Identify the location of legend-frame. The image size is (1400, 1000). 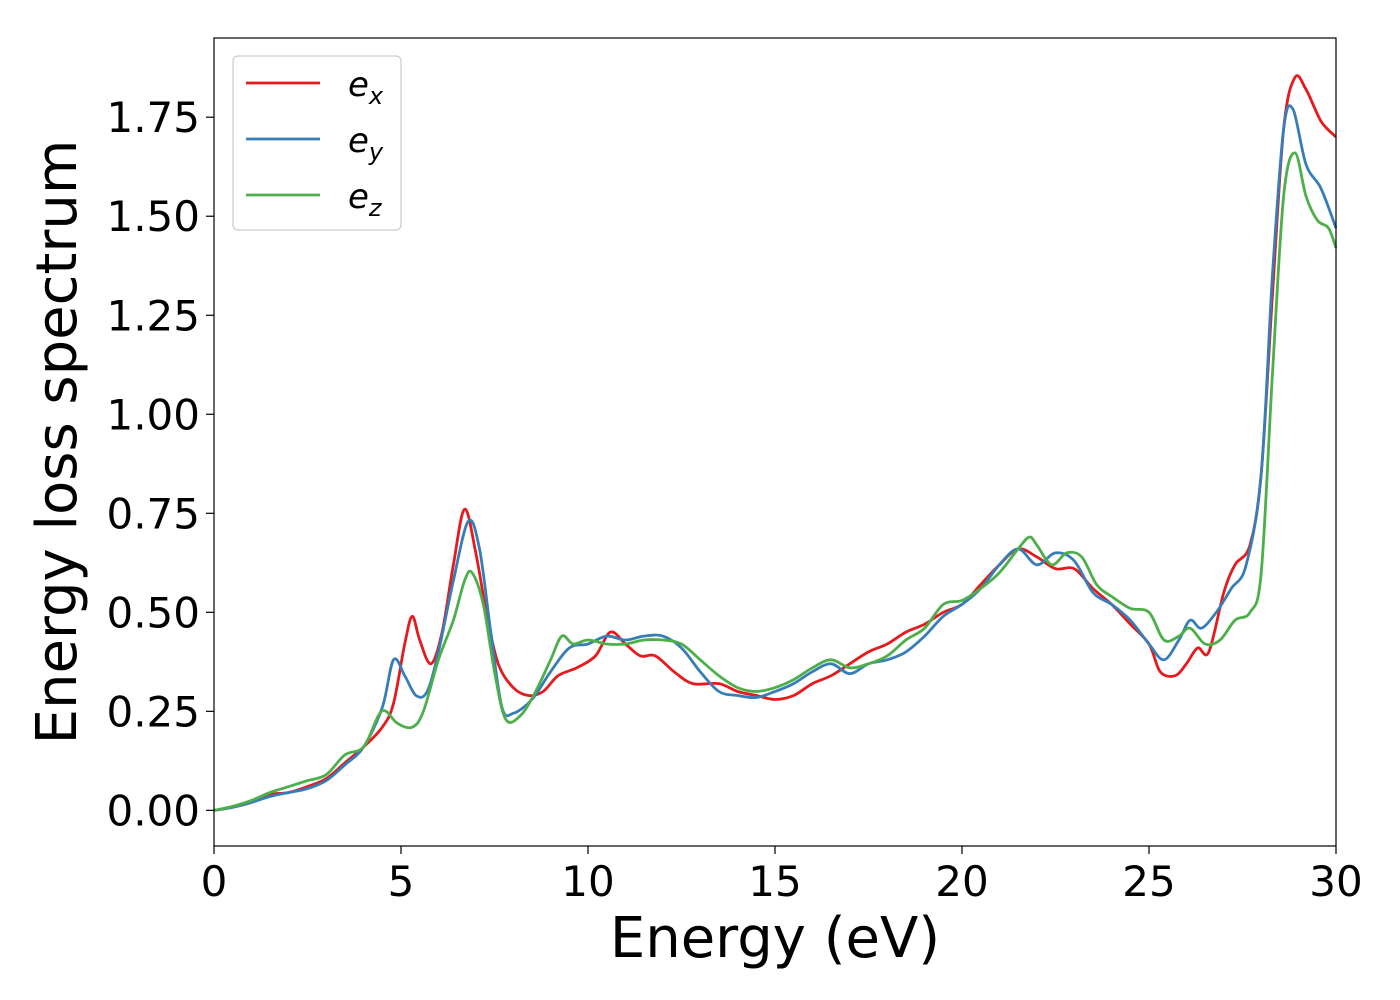
(317, 143).